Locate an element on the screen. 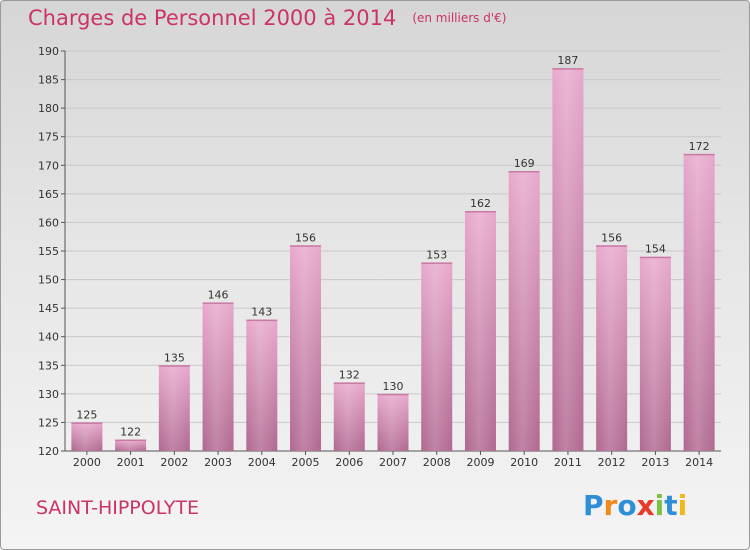 The image size is (750, 550). value-label: 146 is located at coordinates (218, 294).